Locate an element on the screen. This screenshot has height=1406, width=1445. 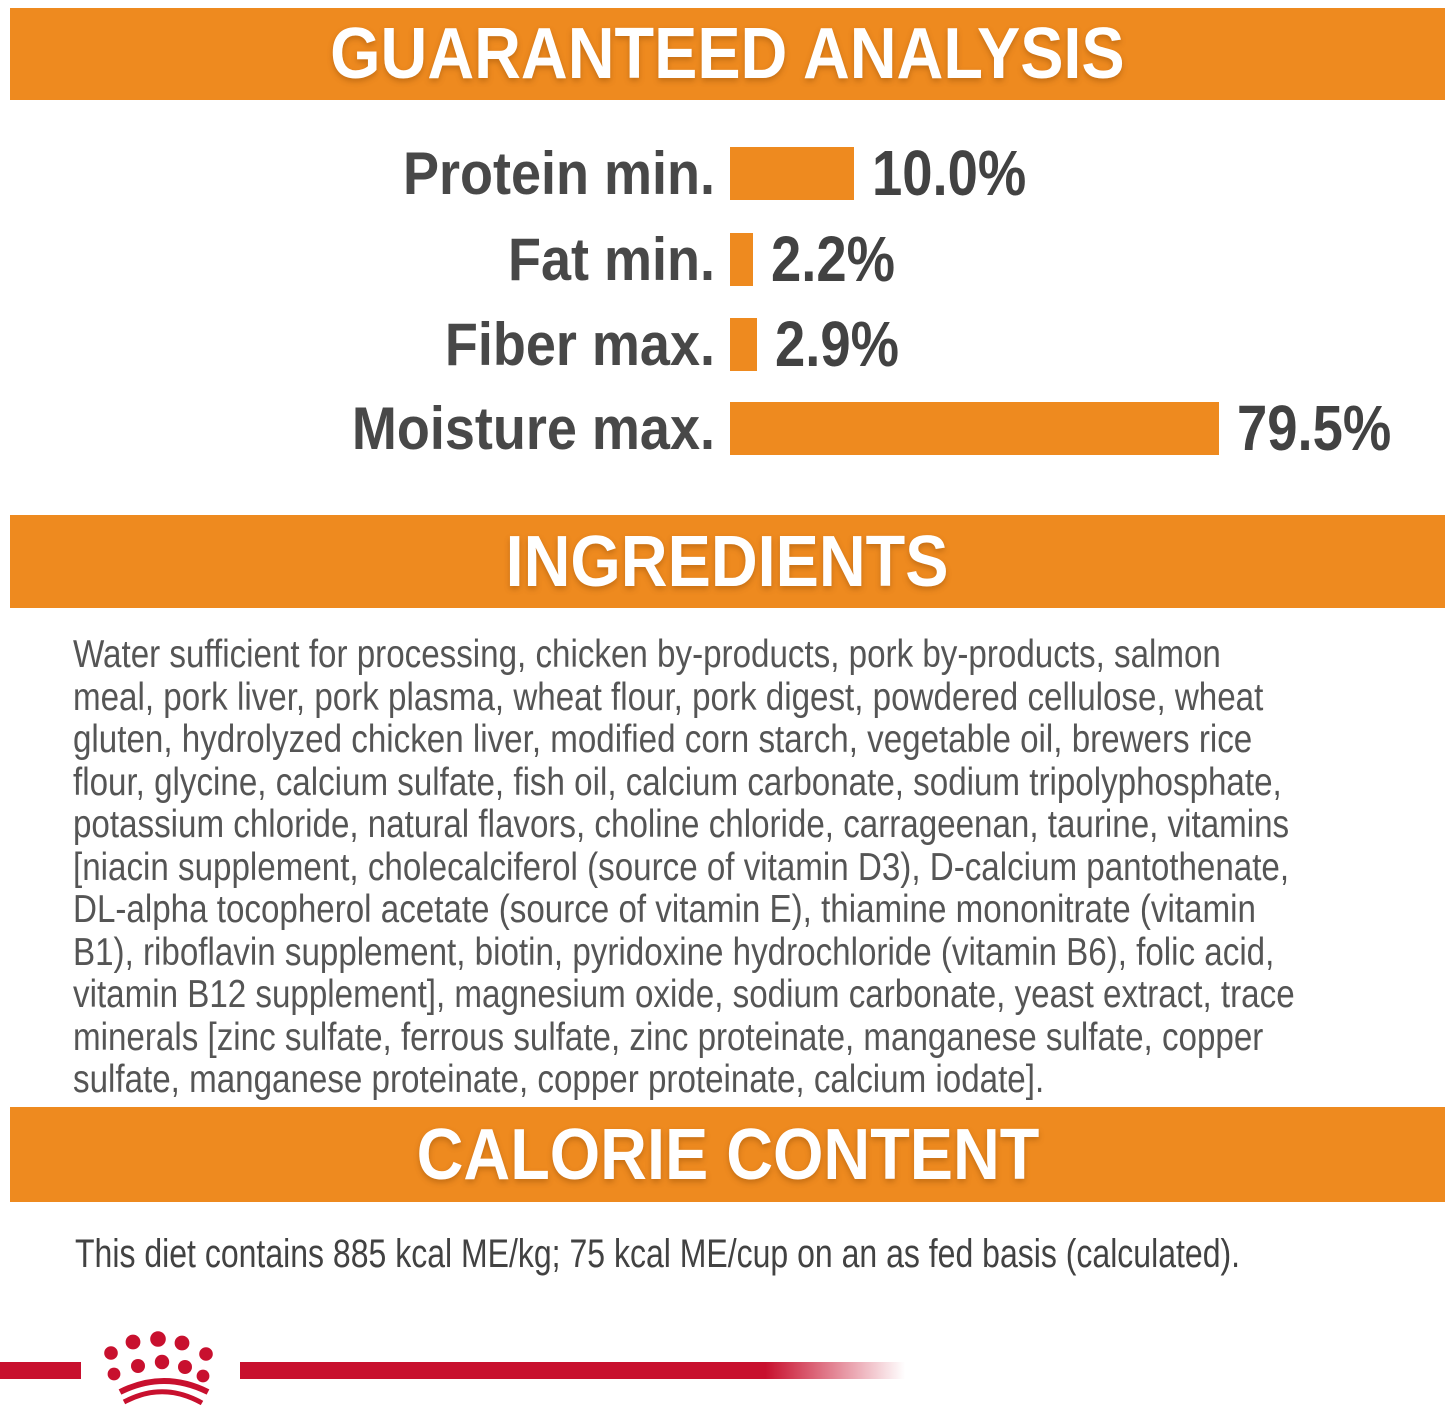
brand-stripe-right is located at coordinates (572, 1370).